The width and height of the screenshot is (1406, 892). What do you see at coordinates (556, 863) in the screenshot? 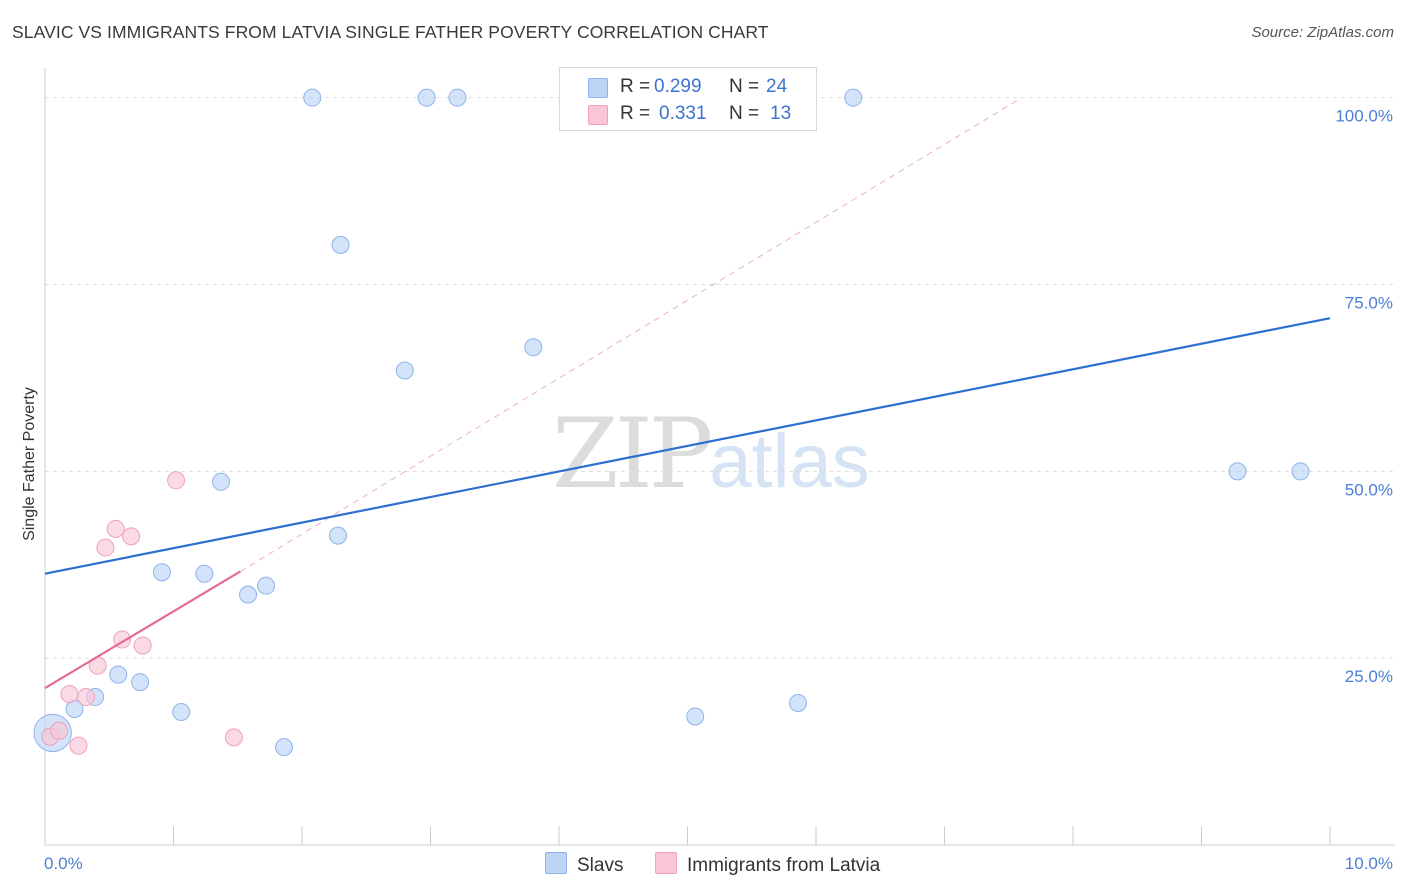
I see `bottom-legend-swatch-slavs` at bounding box center [556, 863].